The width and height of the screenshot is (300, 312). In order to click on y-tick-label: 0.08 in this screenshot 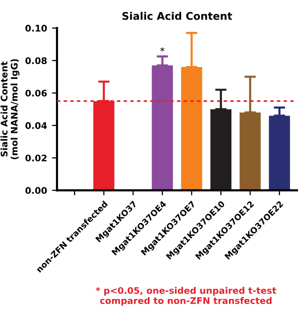, I will do `click(36, 60)`.